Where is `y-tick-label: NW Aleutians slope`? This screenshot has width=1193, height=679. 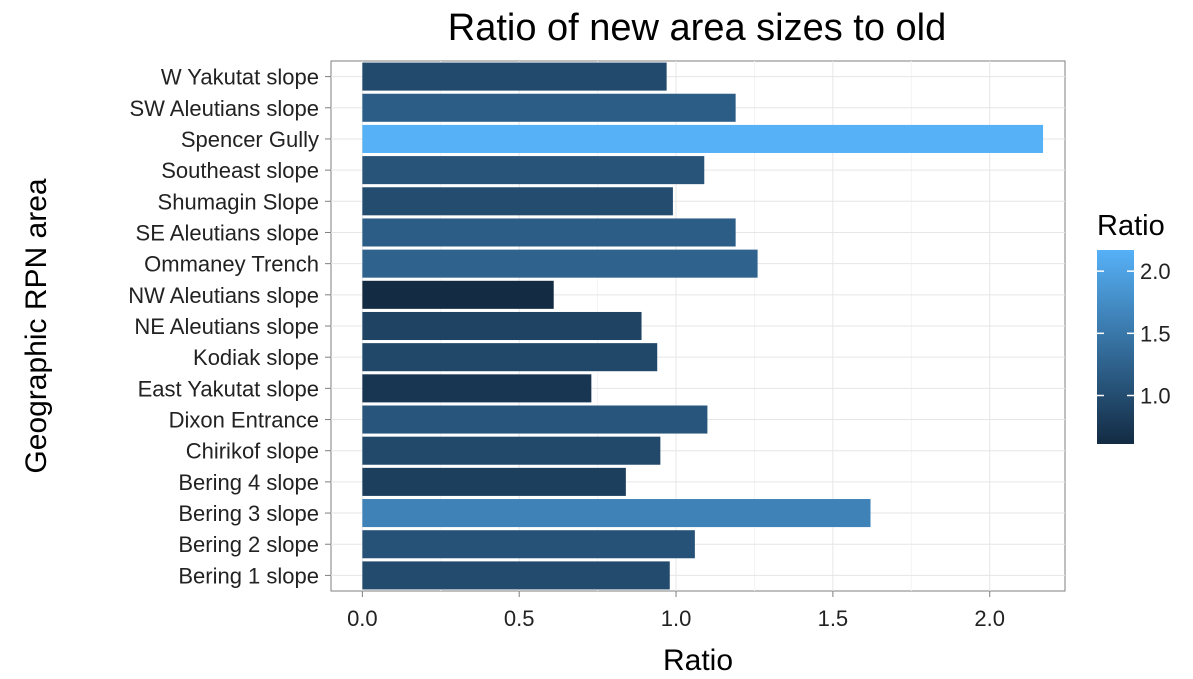 y-tick-label: NW Aleutians slope is located at coordinates (223, 295).